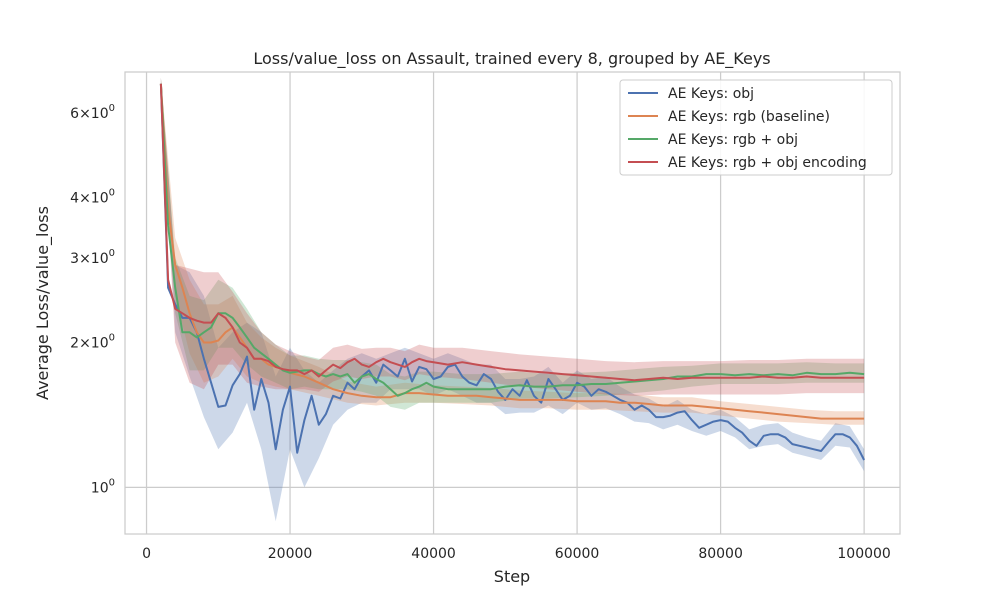 The width and height of the screenshot is (1000, 600). I want to click on y-tick-label: 6×100, so click(92, 112).